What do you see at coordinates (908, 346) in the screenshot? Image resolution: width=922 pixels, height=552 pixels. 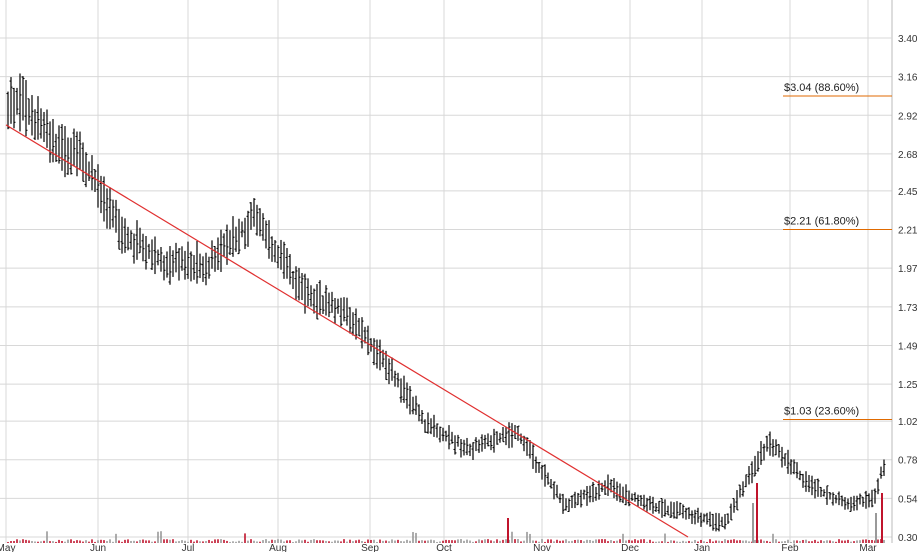 I see `y-tick-label: 1.49` at bounding box center [908, 346].